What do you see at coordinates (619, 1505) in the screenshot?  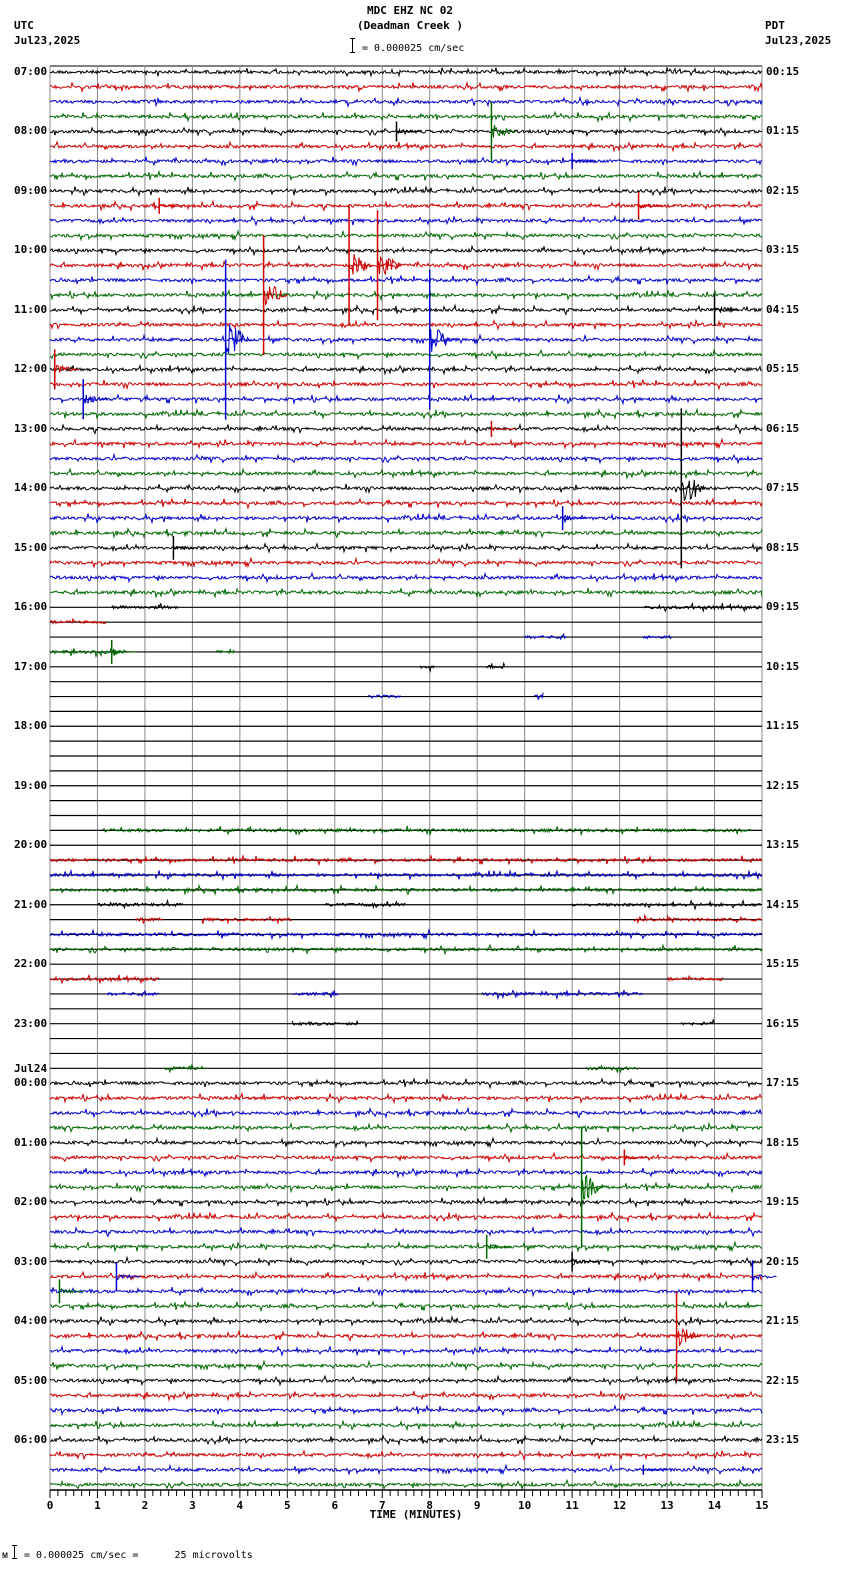 I see `svg-text: 12` at bounding box center [619, 1505].